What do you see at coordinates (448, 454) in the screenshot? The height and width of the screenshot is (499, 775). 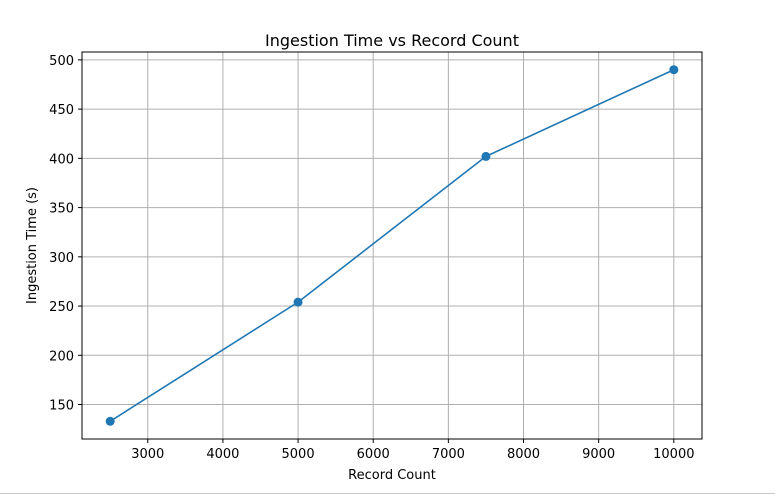 I see `x-tick-label: 7000` at bounding box center [448, 454].